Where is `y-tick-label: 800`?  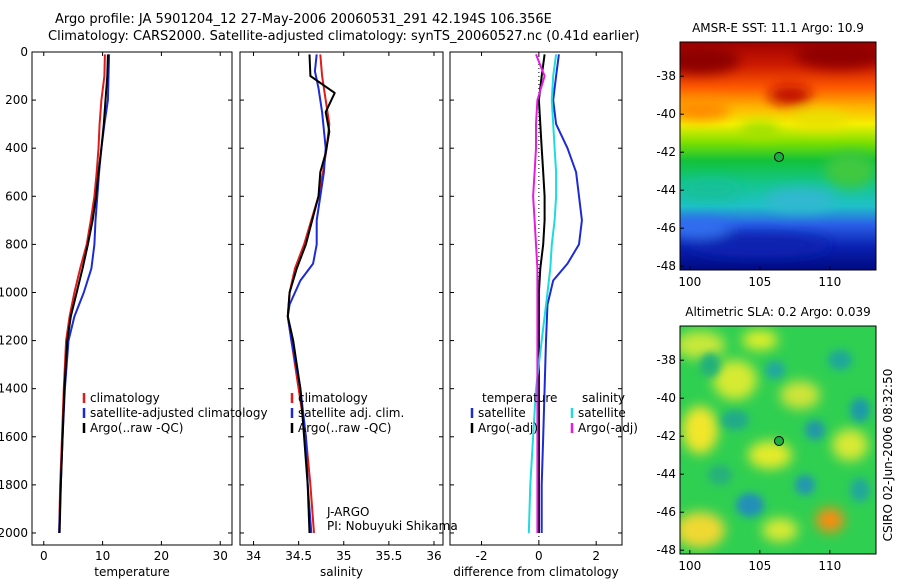
y-tick-label: 800 is located at coordinates (16, 244).